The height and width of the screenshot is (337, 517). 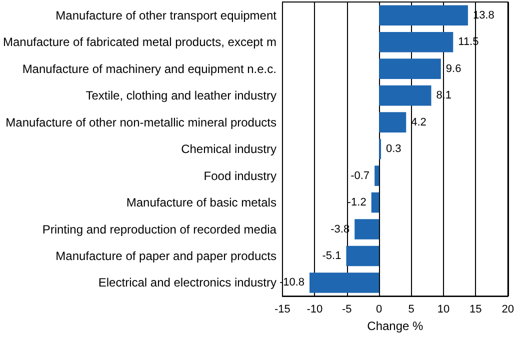 What do you see at coordinates (347, 310) in the screenshot?
I see `x-tick-label: -5` at bounding box center [347, 310].